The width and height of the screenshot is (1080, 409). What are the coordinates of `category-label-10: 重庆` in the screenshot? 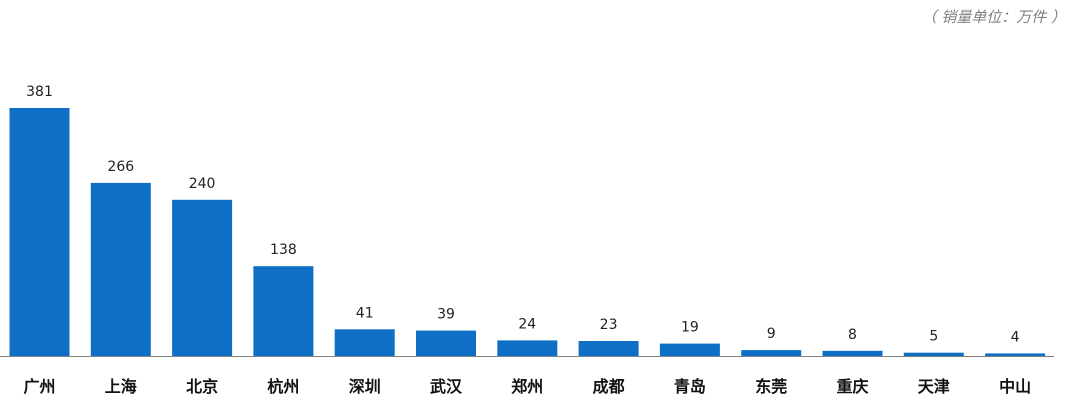 It's located at (852, 386).